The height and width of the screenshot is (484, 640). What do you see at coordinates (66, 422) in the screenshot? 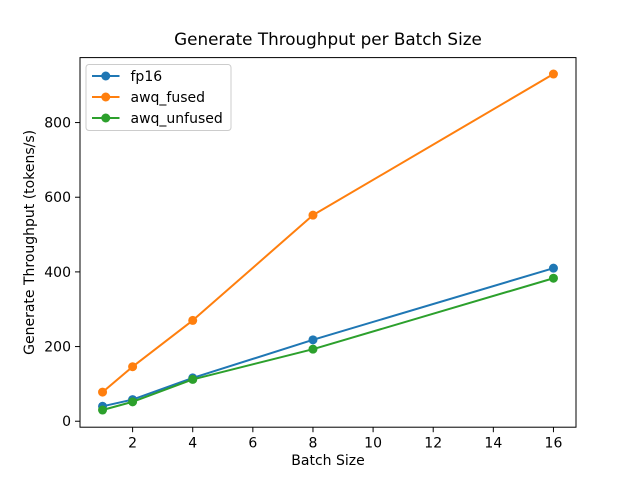
I see `y-tick-label: 0` at bounding box center [66, 422].